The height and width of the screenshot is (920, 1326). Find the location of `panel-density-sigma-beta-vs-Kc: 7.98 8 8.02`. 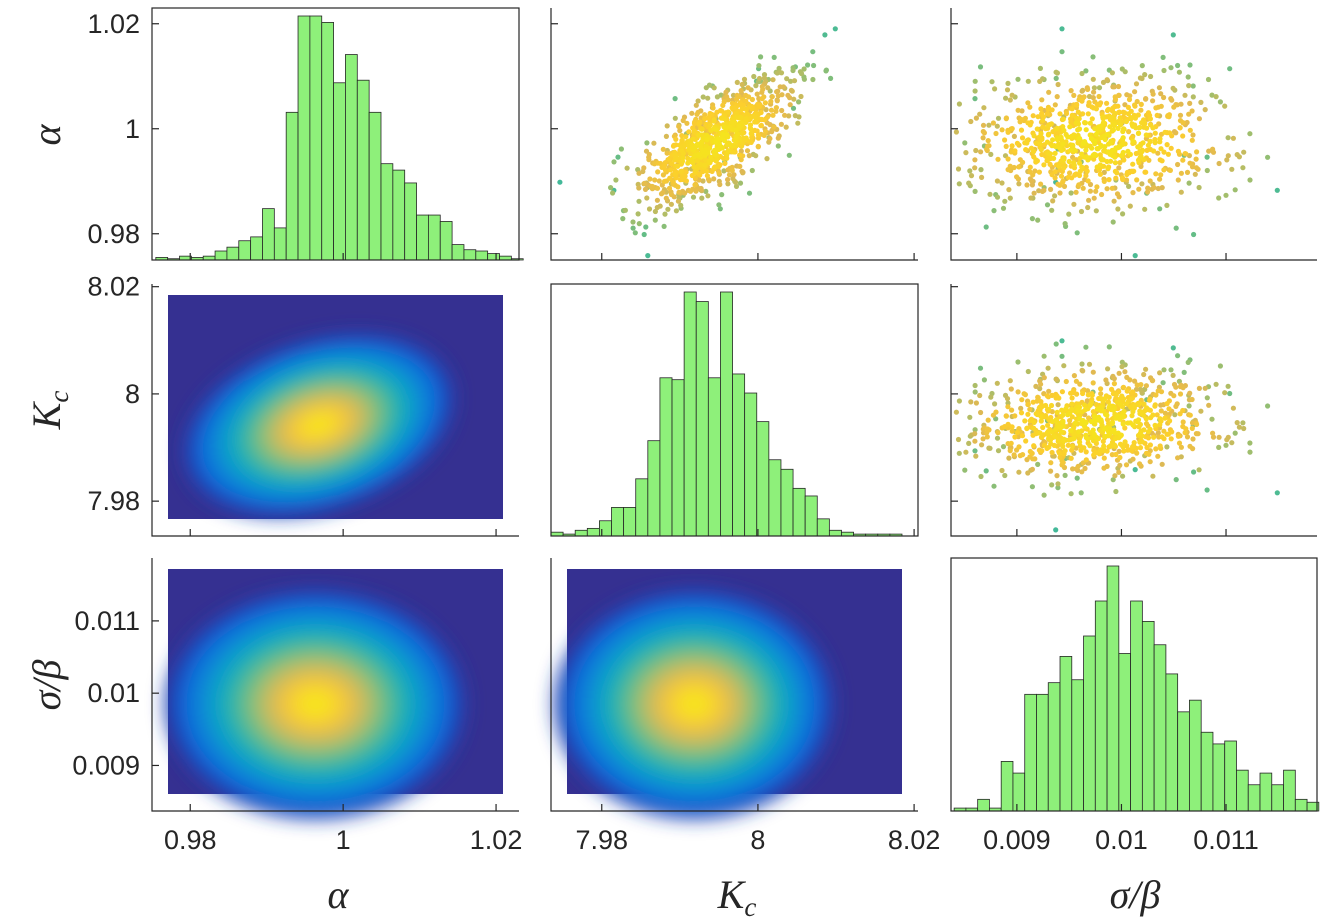

panel-density-sigma-beta-vs-Kc: 7.98 8 8.02 is located at coordinates (745, 706).